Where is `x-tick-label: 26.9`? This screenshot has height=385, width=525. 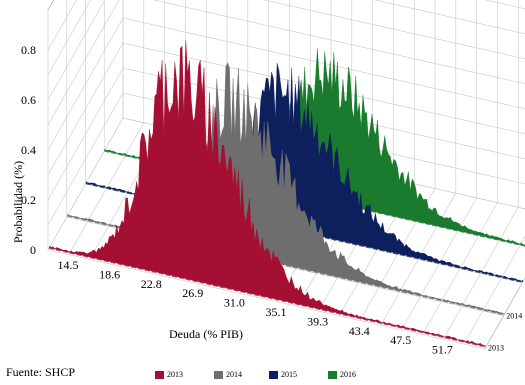
x-tick-label: 26.9 is located at coordinates (192, 293).